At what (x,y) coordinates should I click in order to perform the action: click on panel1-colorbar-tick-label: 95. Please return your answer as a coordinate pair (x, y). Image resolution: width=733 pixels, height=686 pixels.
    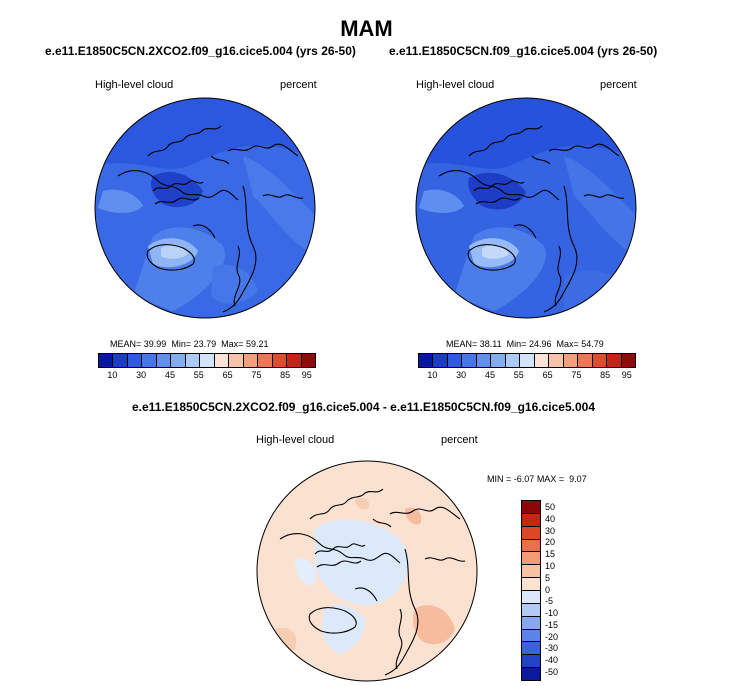
    Looking at the image, I should click on (306, 375).